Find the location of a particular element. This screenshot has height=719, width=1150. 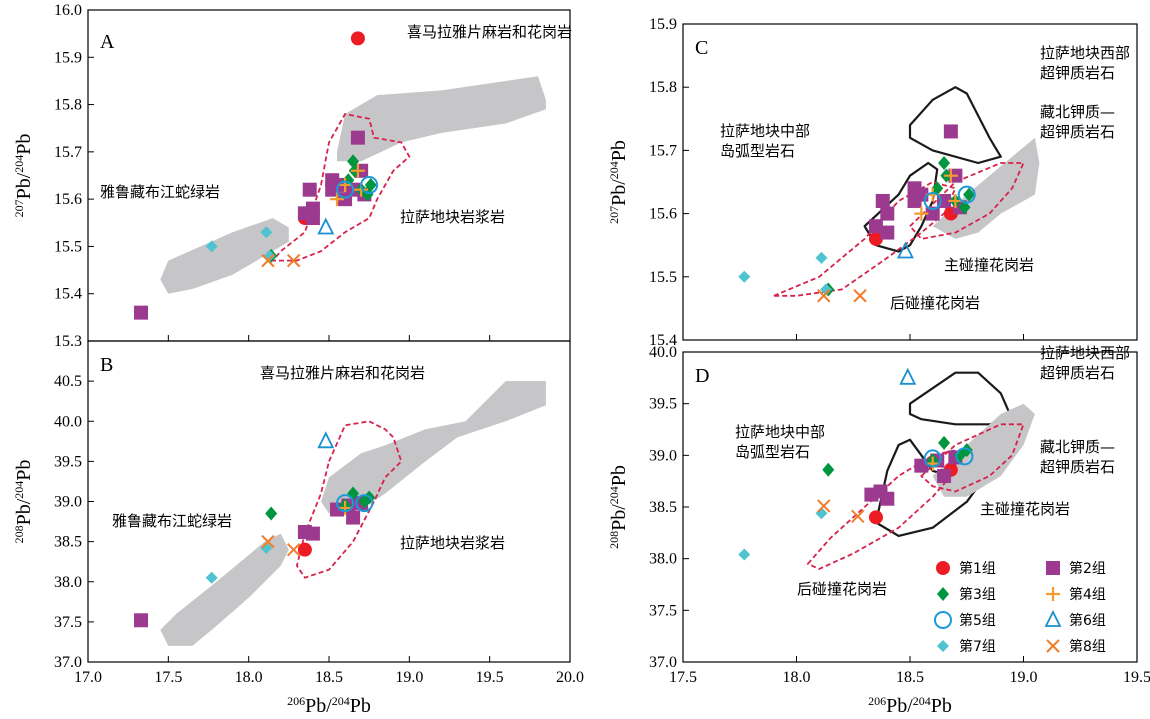

y-tick-label: 39.5 is located at coordinates (68, 461).